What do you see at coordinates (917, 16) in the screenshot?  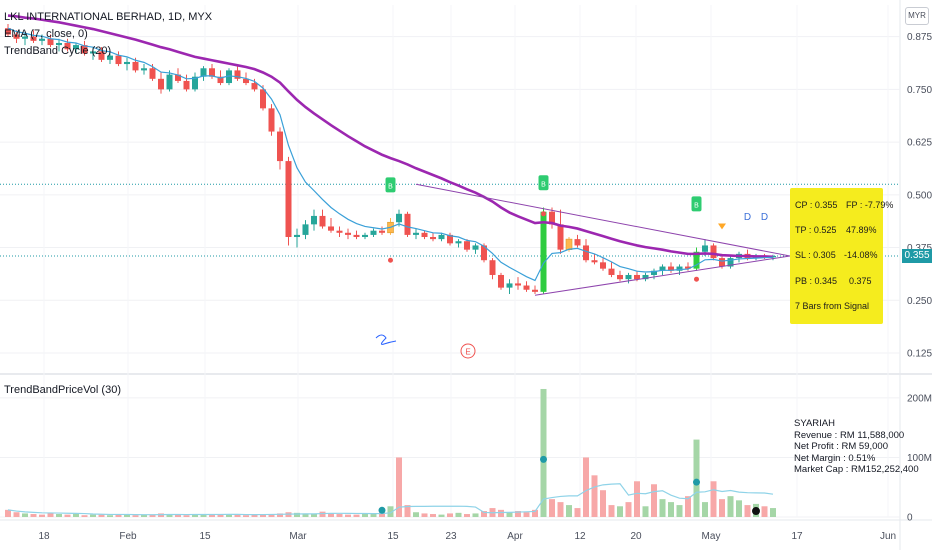 I see `currency-badge: MYR` at bounding box center [917, 16].